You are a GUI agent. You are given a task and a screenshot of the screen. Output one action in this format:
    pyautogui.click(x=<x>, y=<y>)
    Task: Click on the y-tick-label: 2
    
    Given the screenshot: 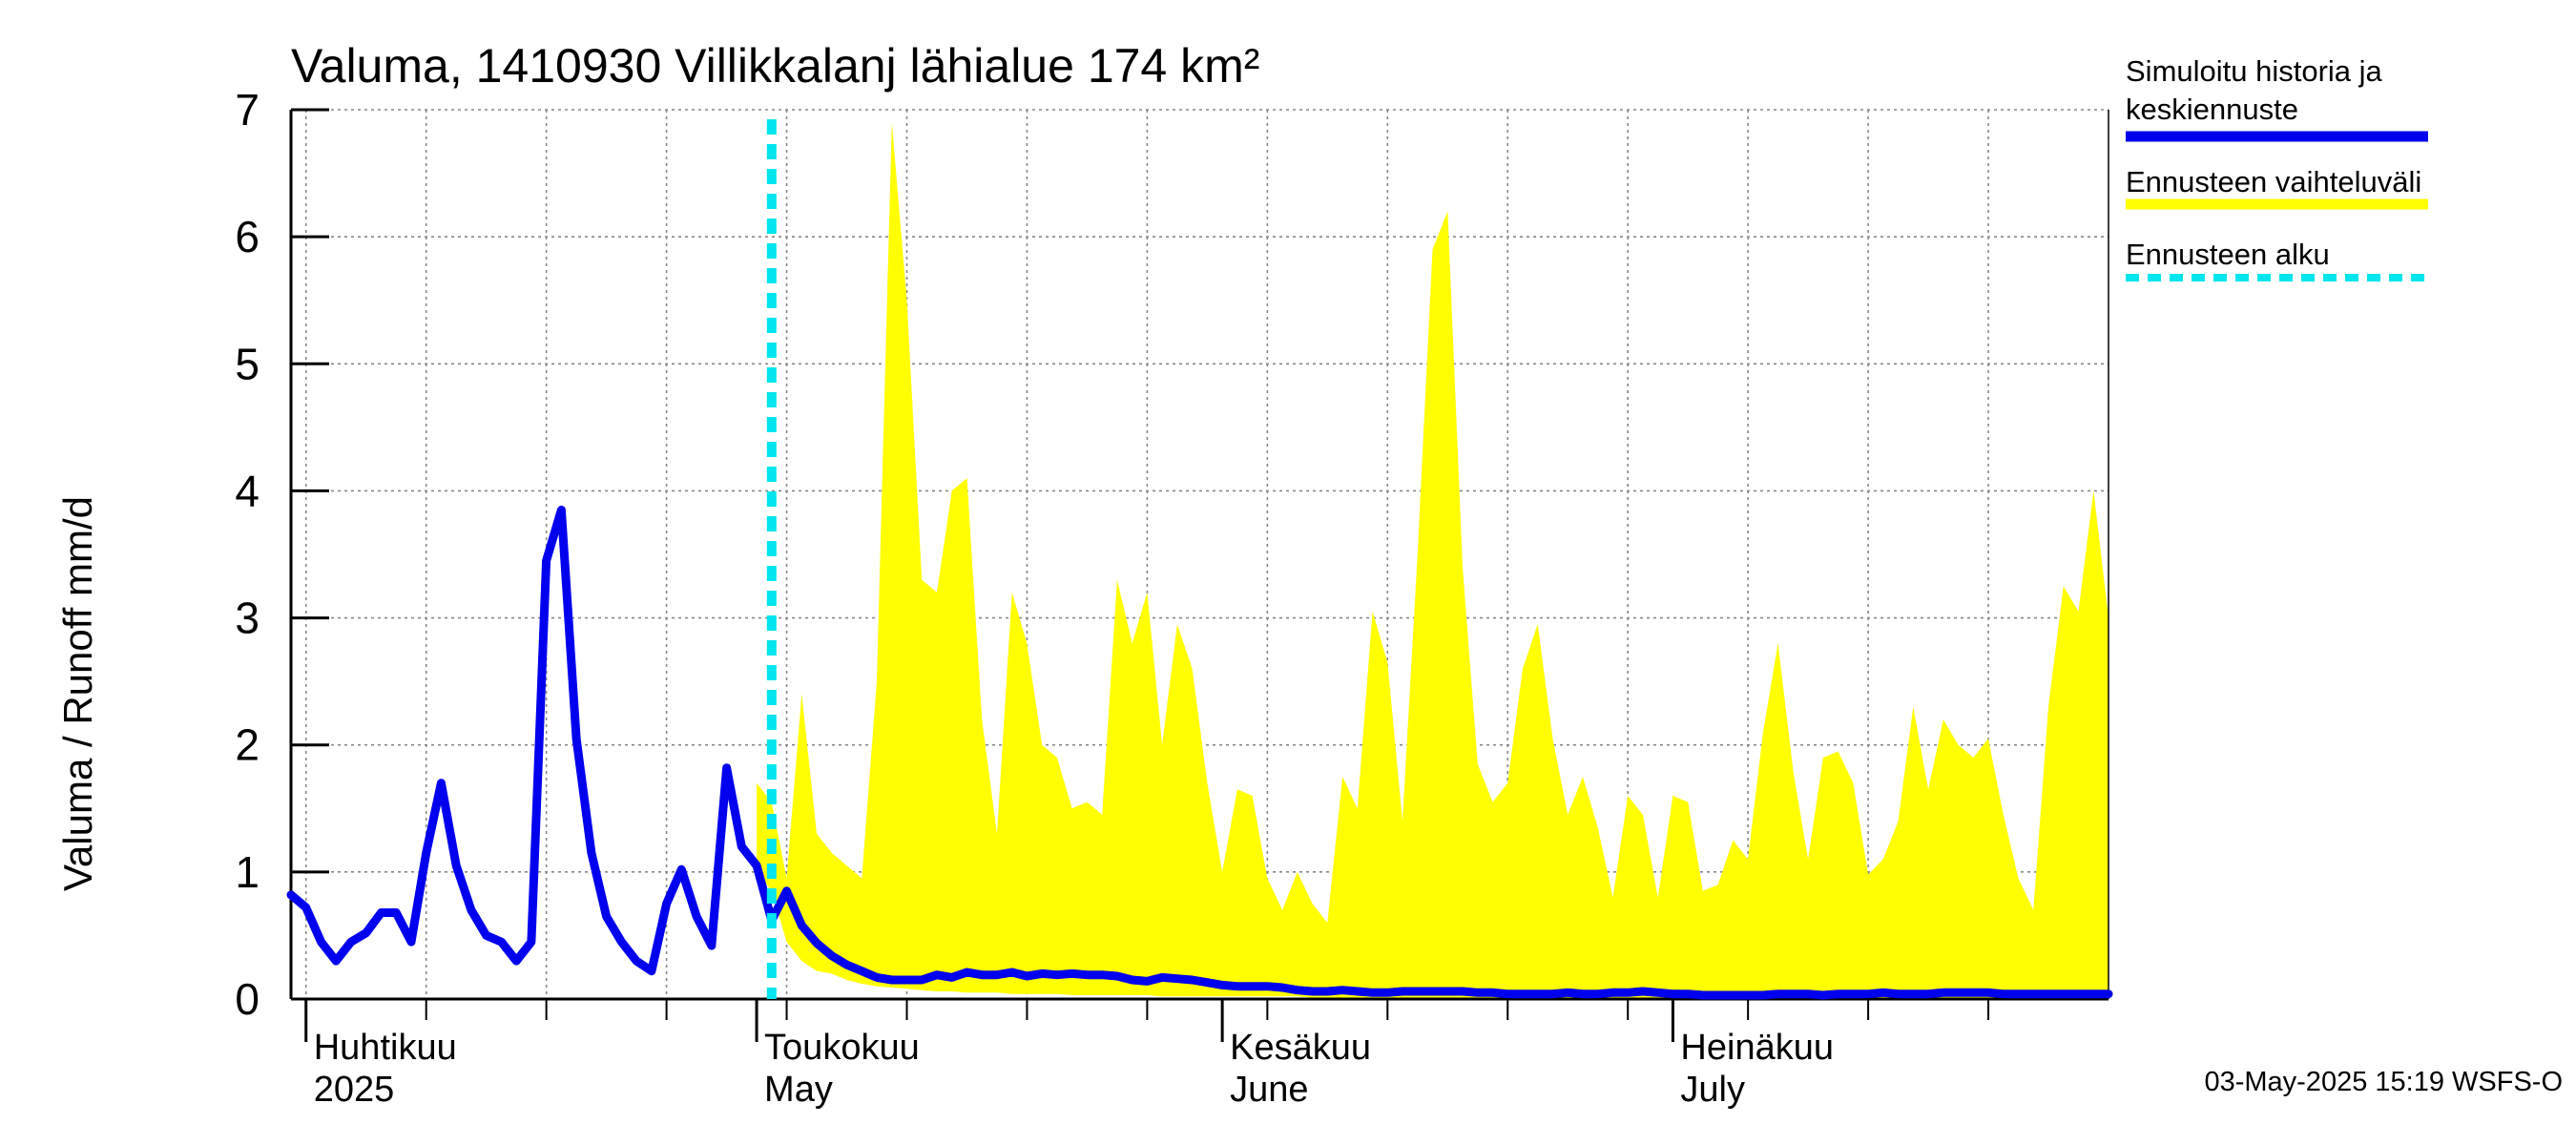 What is the action you would take?
    pyautogui.click(x=247, y=745)
    